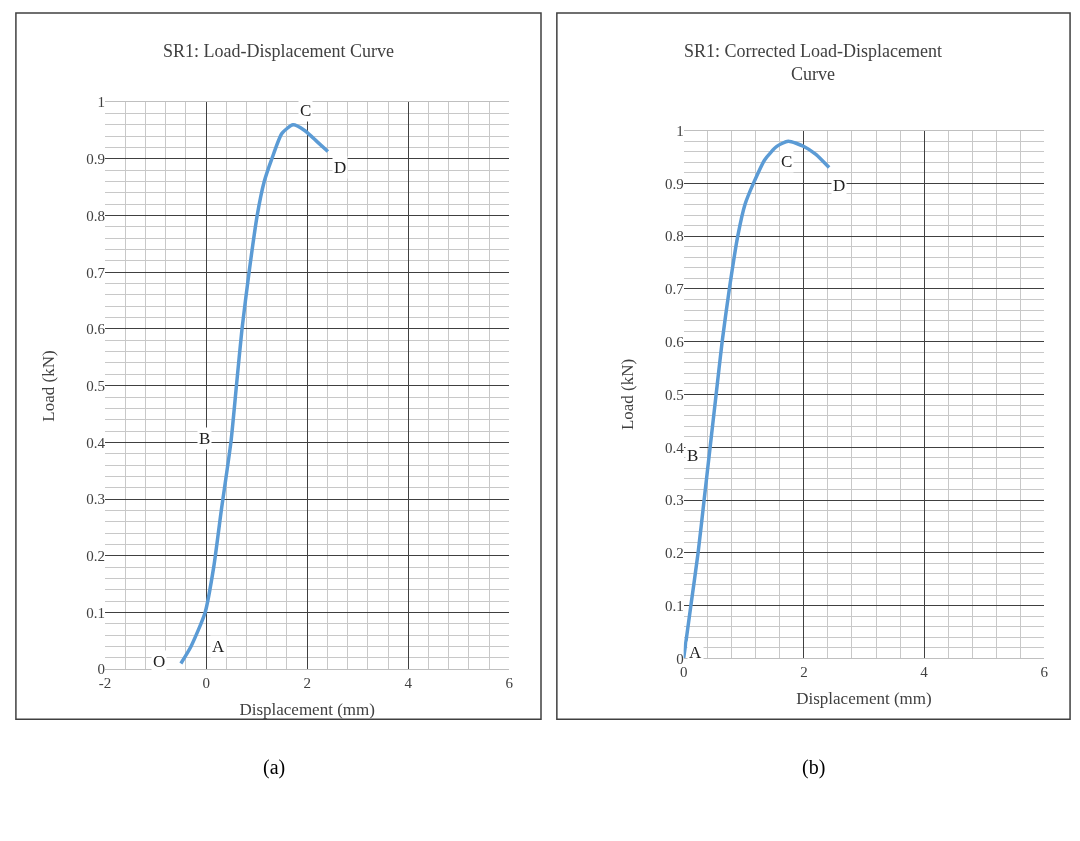  What do you see at coordinates (813, 63) in the screenshot?
I see `chart-title: SR1: Corrected Load-Displacement Curve` at bounding box center [813, 63].